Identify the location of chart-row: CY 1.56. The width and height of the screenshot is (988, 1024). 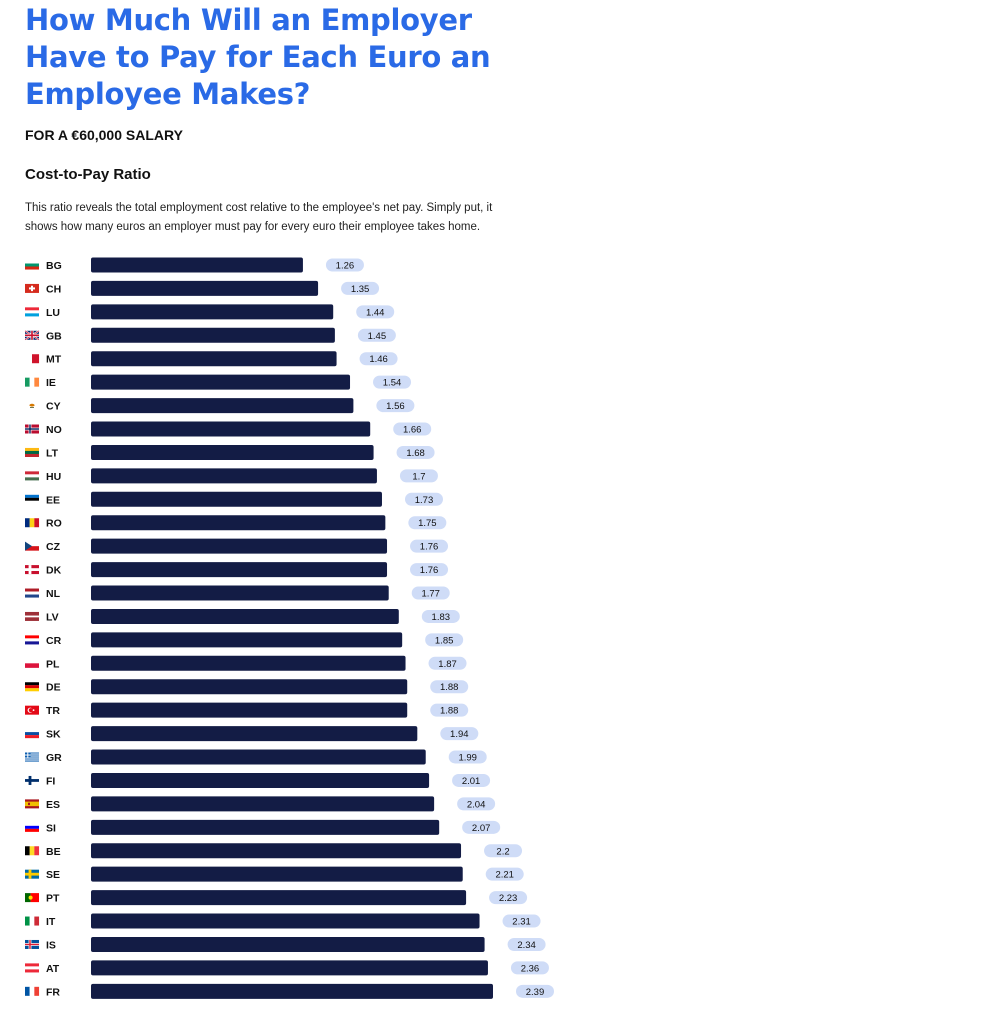
(220, 406).